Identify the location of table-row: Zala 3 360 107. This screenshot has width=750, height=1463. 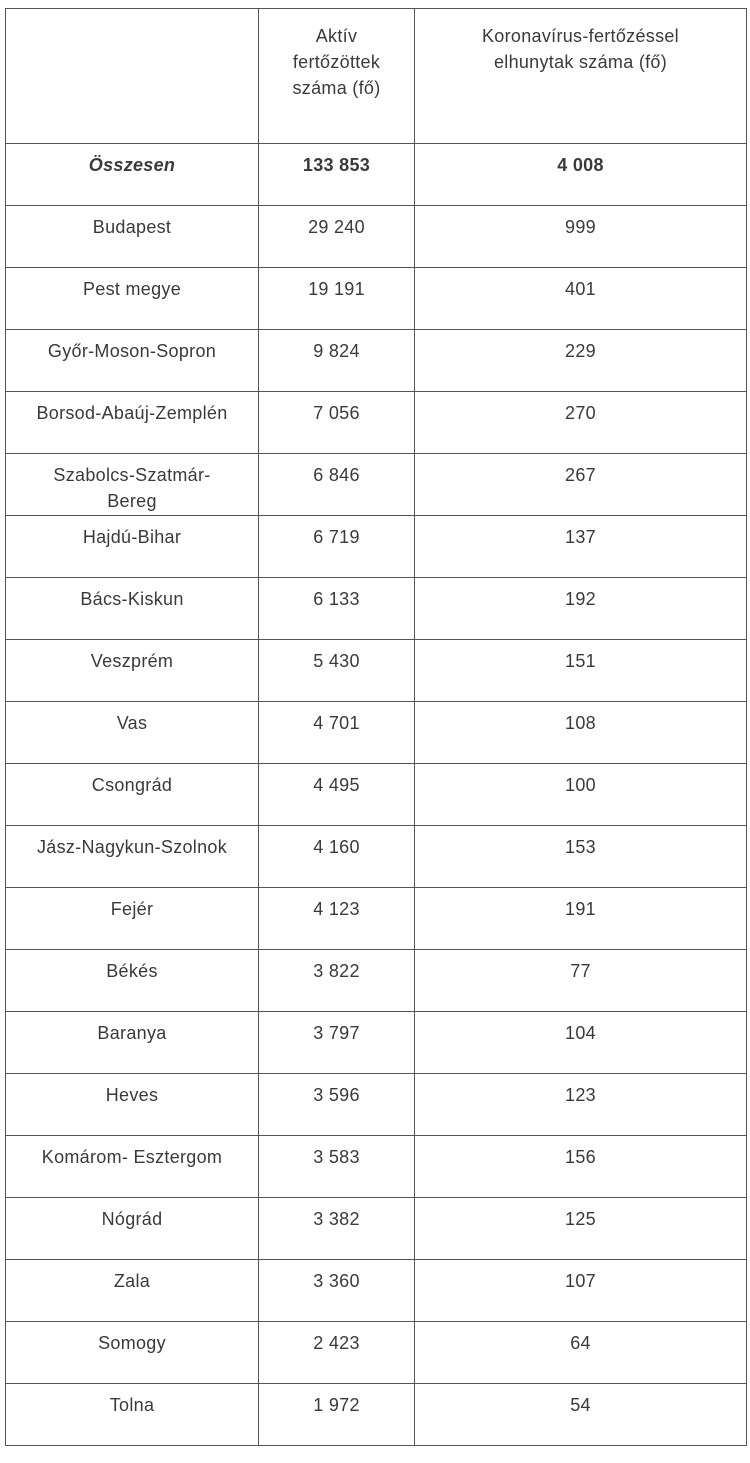
(376, 1290).